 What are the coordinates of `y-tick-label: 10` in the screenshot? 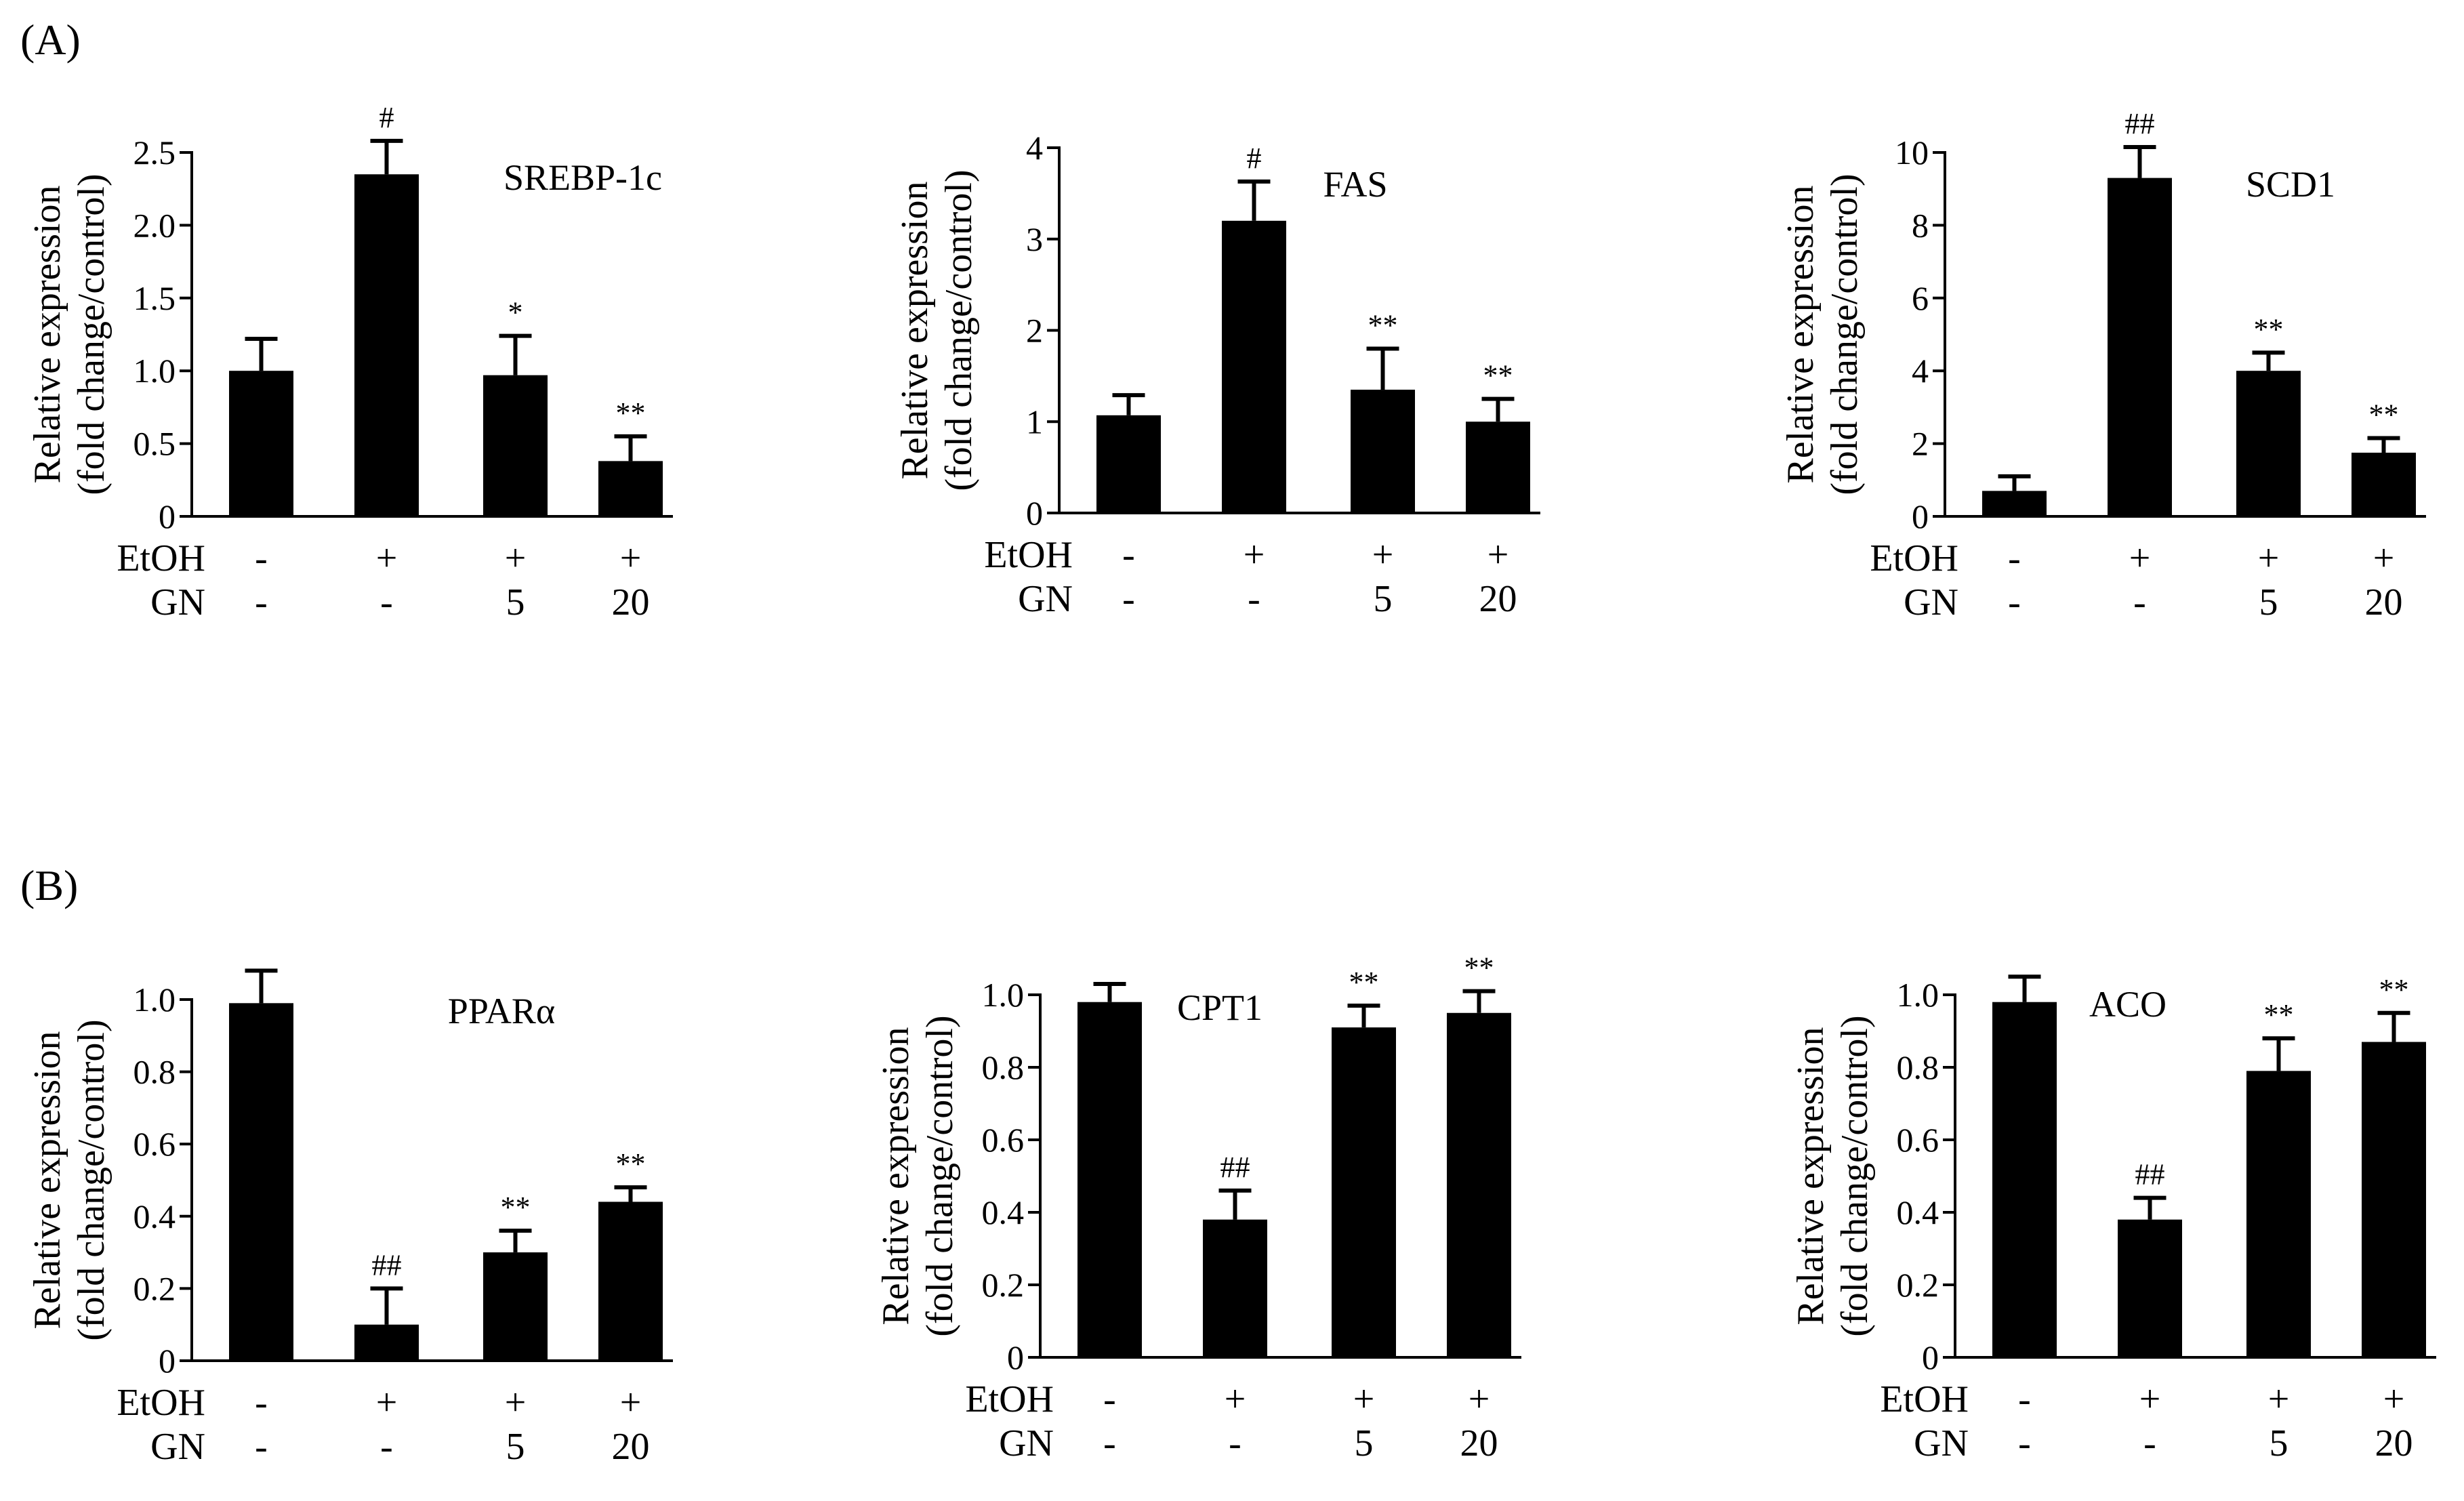 It's located at (1912, 152).